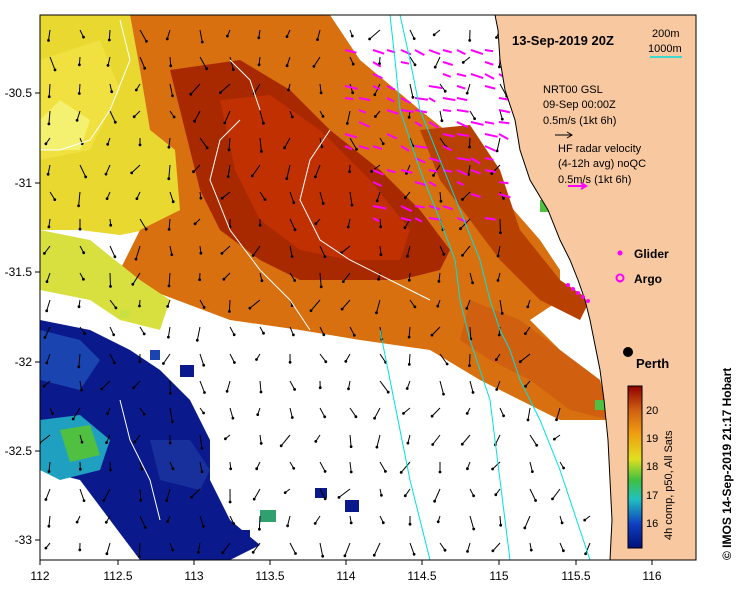  I want to click on lat-tick: -31.5, so click(19, 272).